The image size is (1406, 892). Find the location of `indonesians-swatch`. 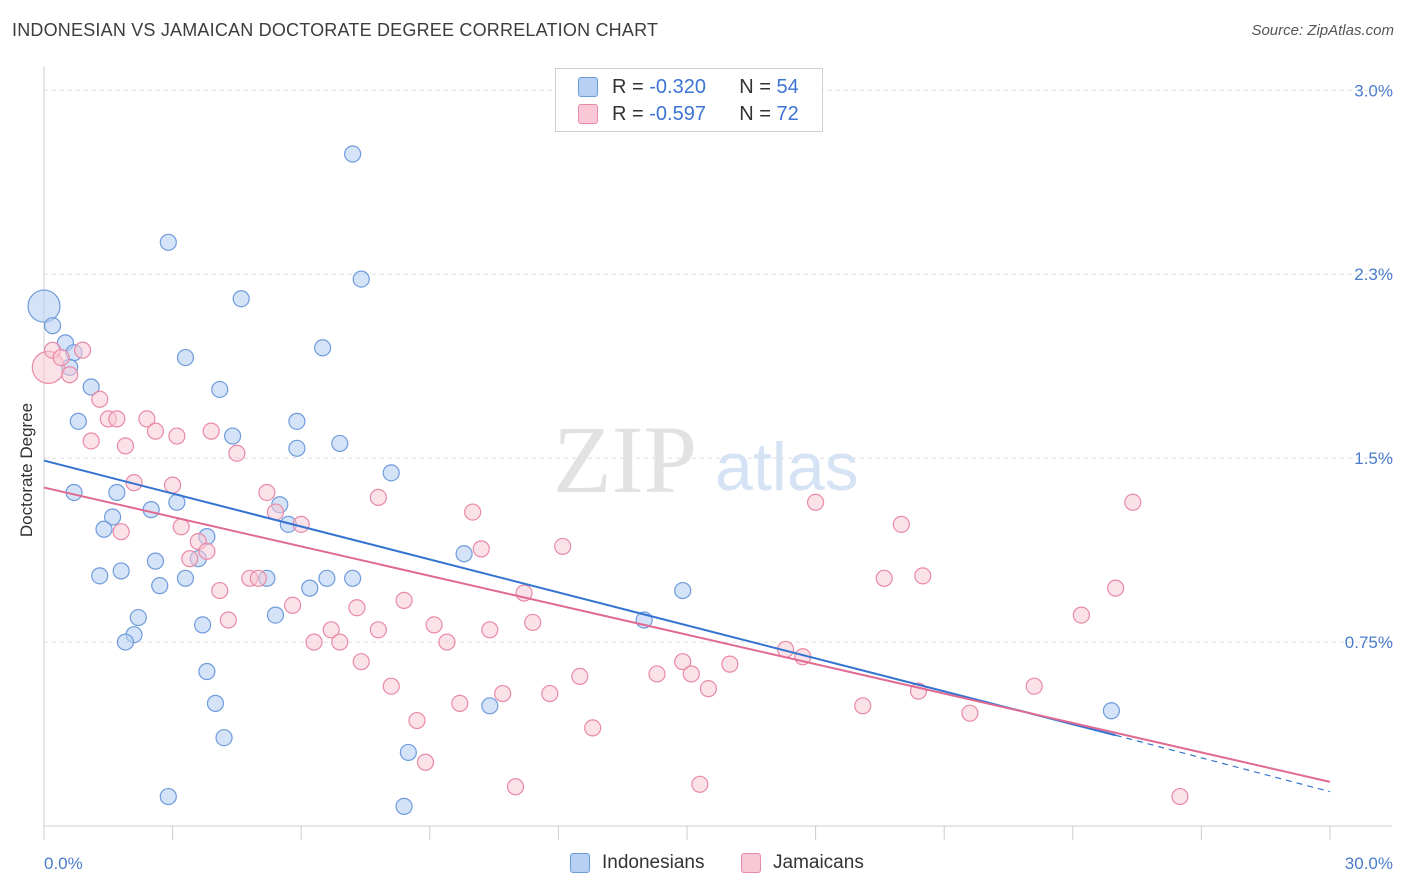

indonesians-swatch is located at coordinates (580, 863).